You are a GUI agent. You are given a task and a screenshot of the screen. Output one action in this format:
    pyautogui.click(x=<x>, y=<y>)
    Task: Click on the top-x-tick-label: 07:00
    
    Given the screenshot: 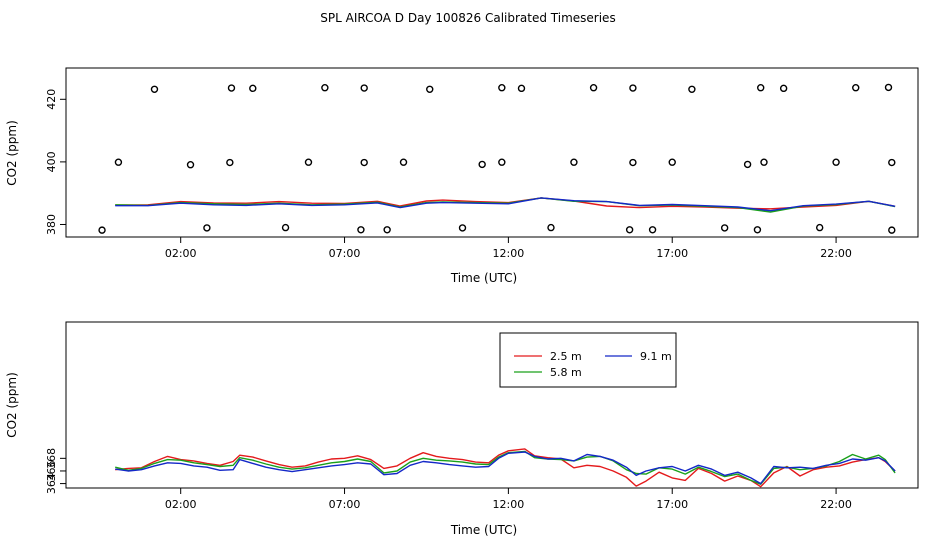 What is the action you would take?
    pyautogui.click(x=345, y=253)
    